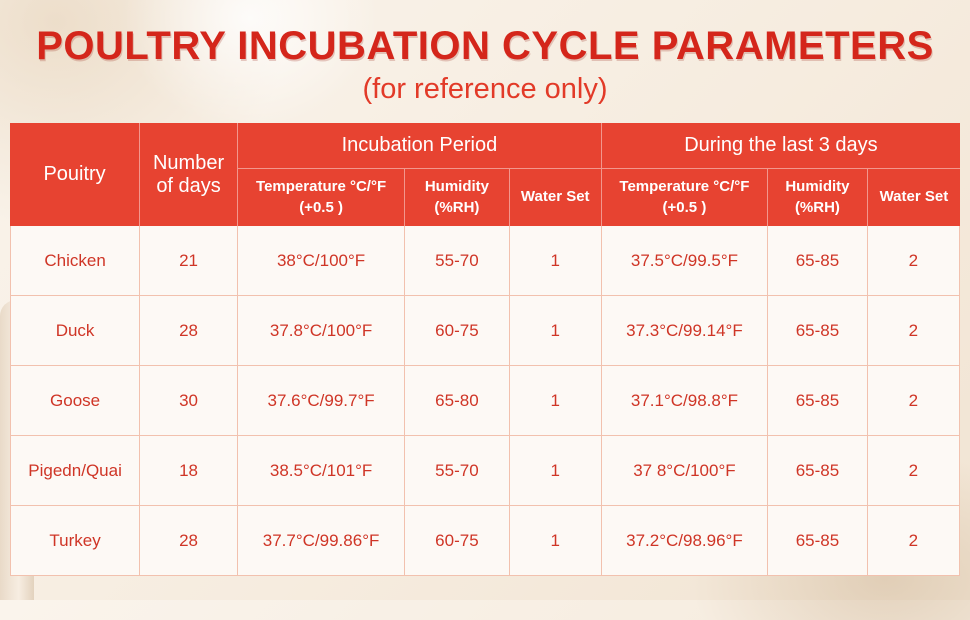 This screenshot has height=620, width=970. I want to click on table-cell: 18, so click(189, 471).